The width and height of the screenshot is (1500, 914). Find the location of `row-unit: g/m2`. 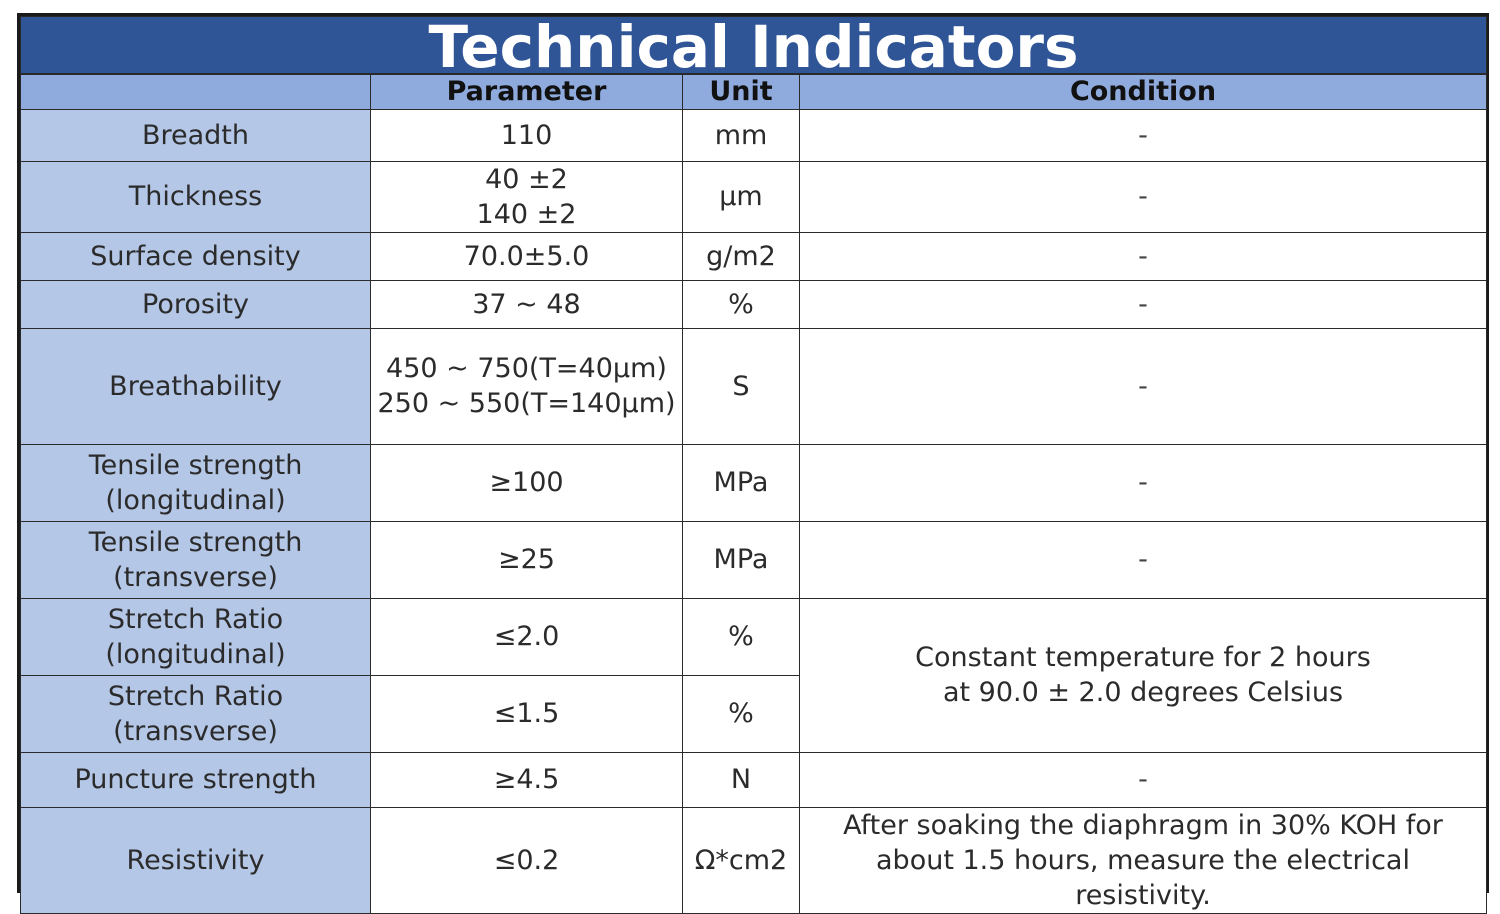

row-unit: g/m2 is located at coordinates (741, 256).